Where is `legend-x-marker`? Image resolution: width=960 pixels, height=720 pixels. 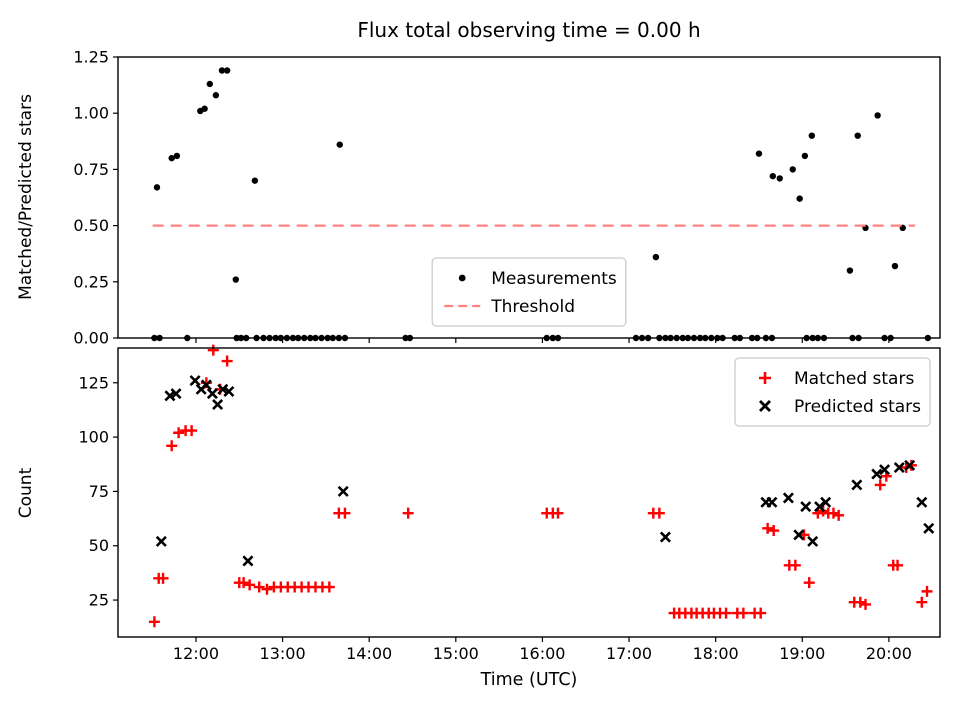 legend-x-marker is located at coordinates (765, 406).